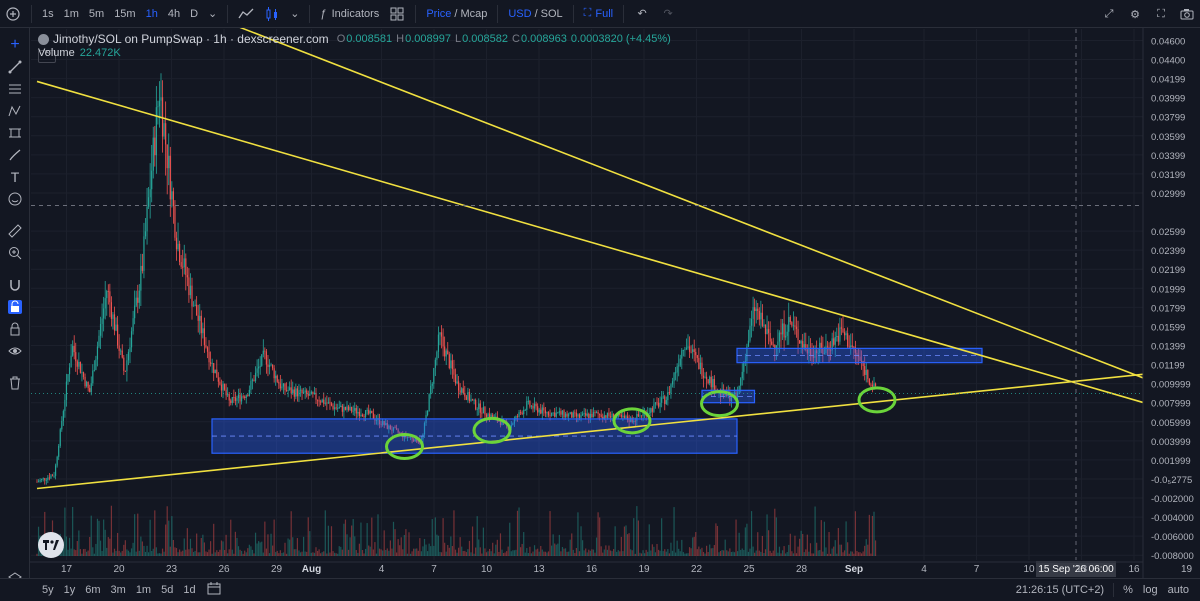 The image size is (1200, 601). I want to click on emoji-tool-icon, so click(15, 199).